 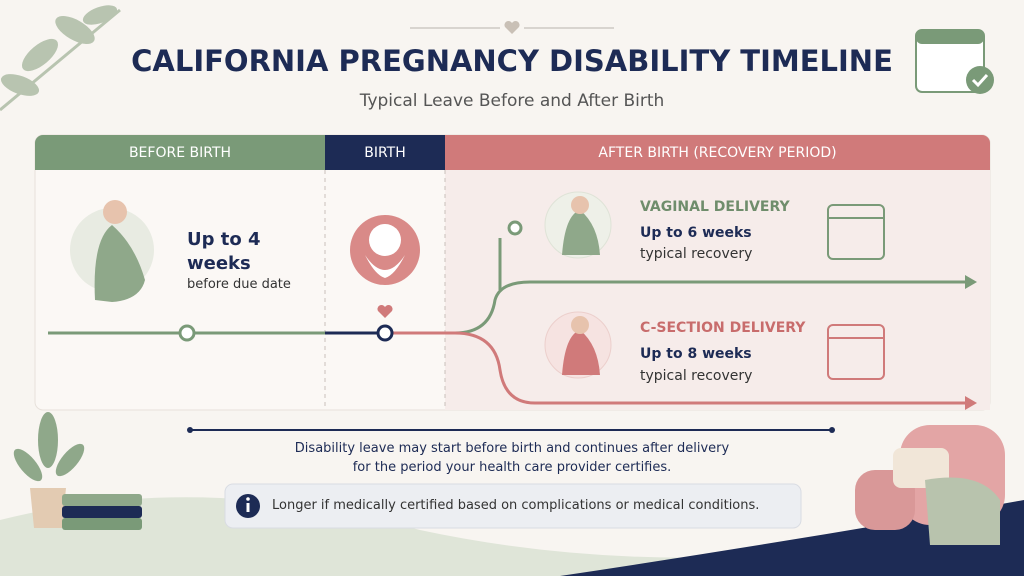 I want to click on delivery-label: VAGINAL DELIVERY, so click(x=715, y=207).